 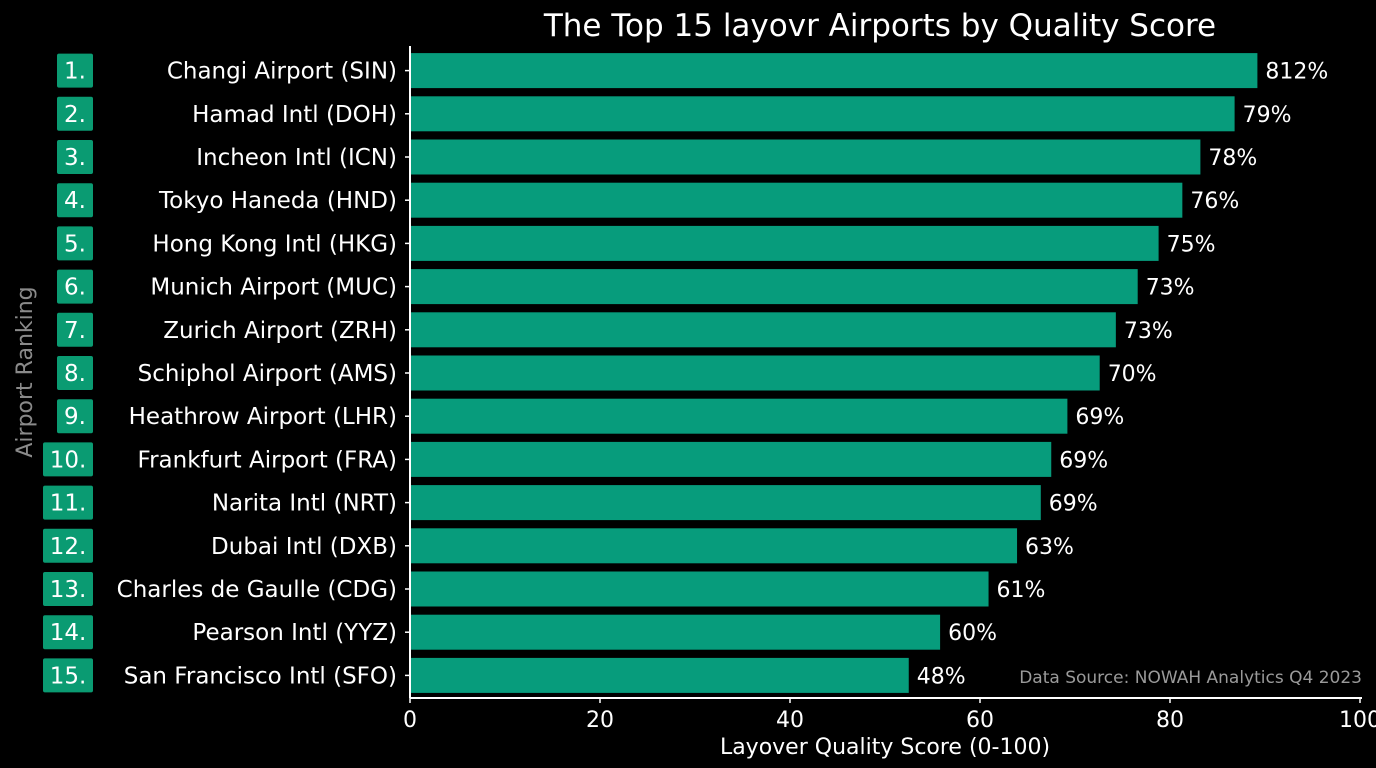 I want to click on bar-row: 2. Hamad Intl (DOH) 79%, so click(x=674, y=114).